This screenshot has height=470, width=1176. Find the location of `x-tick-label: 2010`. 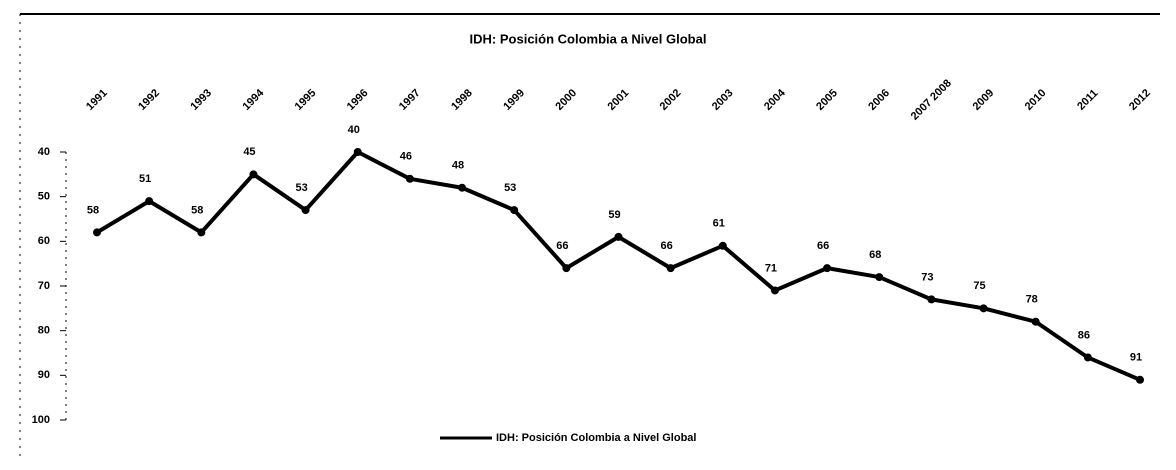

x-tick-label: 2010 is located at coordinates (1036, 100).